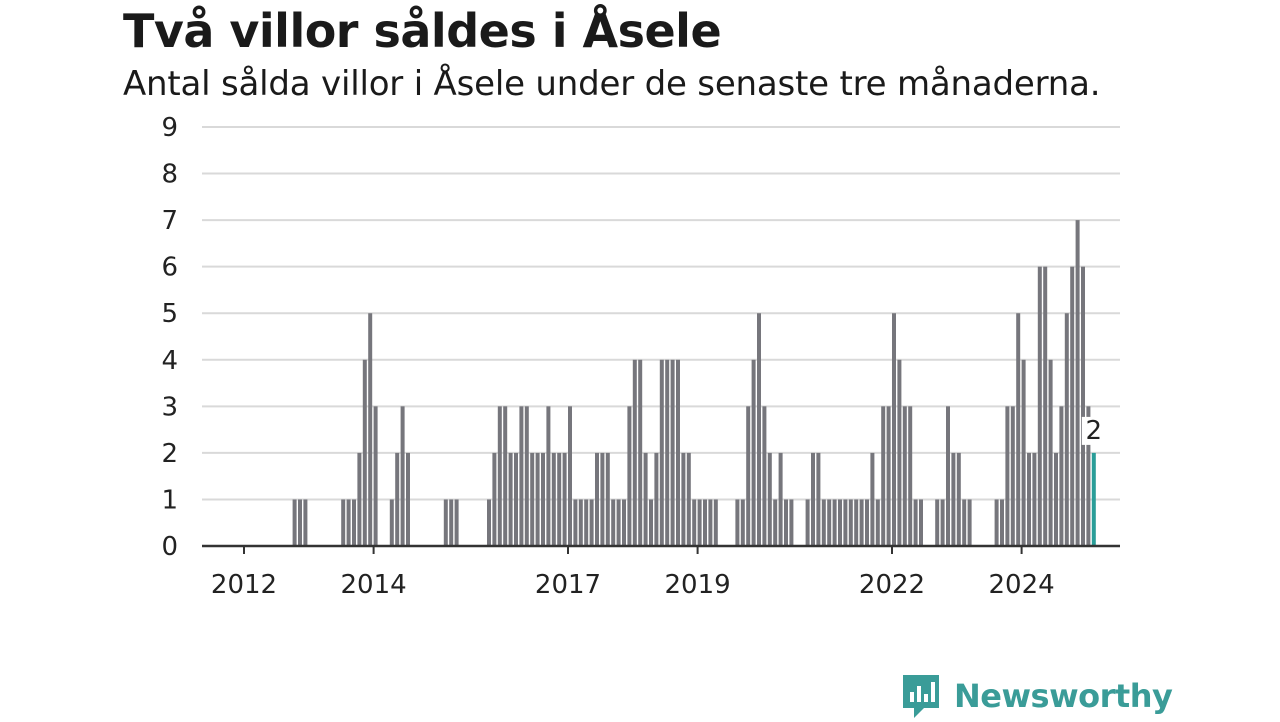 This screenshot has width=1280, height=722. Describe the element at coordinates (661, 572) in the screenshot. I see `x-axis: 2012 2014 2017 2019 2022 2024` at that location.